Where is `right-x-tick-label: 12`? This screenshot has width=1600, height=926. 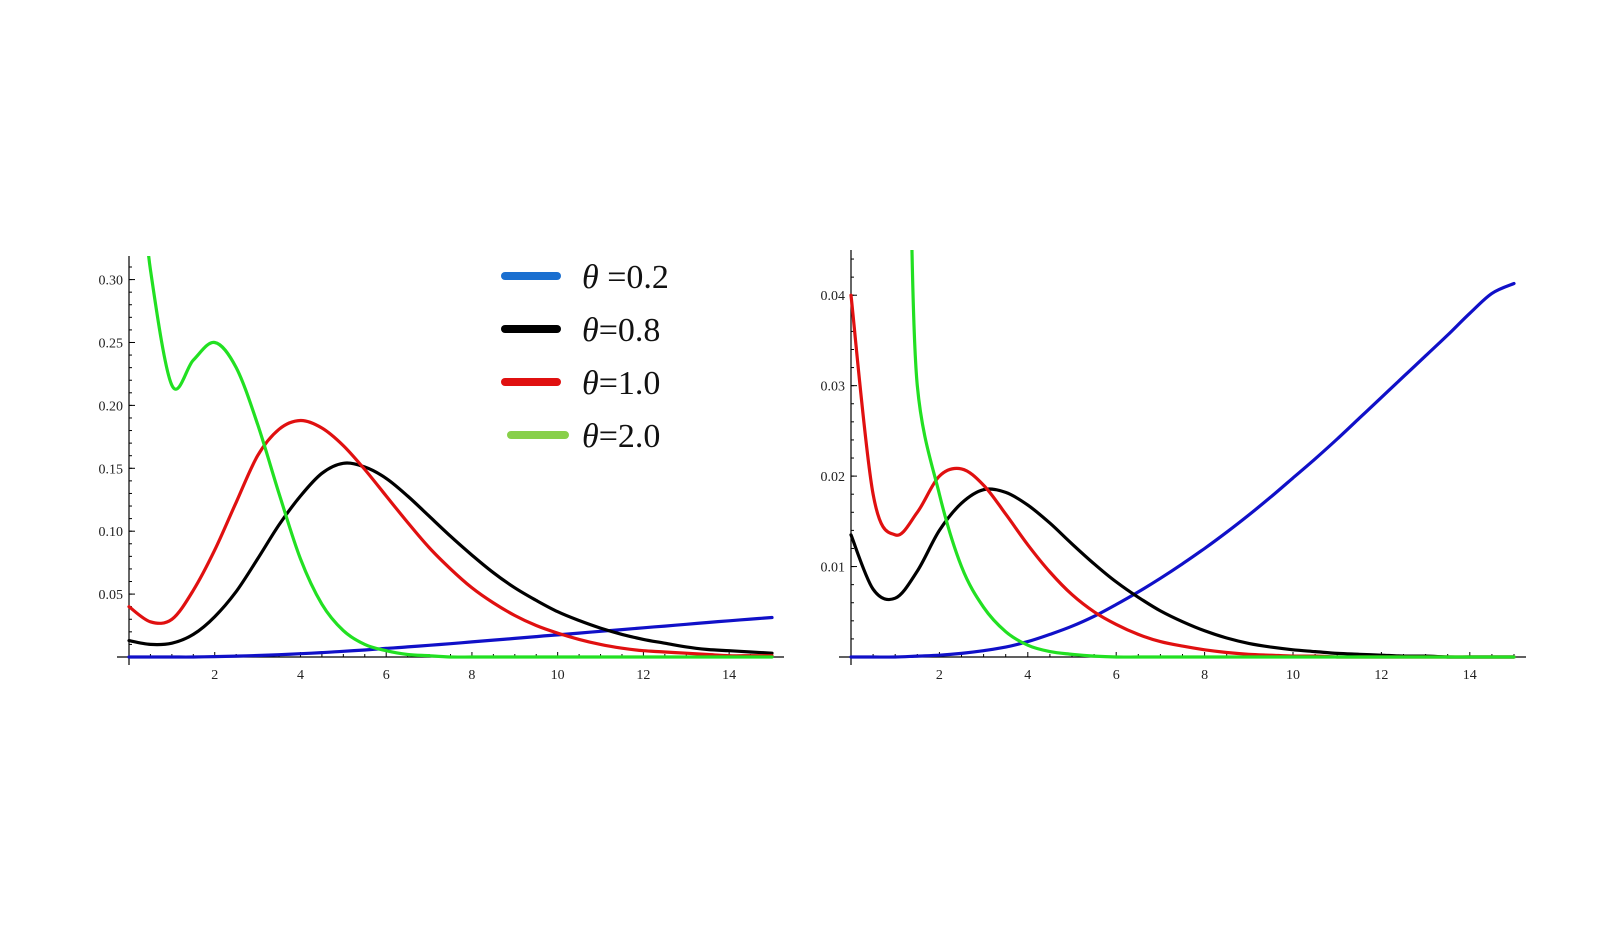 right-x-tick-label: 12 is located at coordinates (1381, 675).